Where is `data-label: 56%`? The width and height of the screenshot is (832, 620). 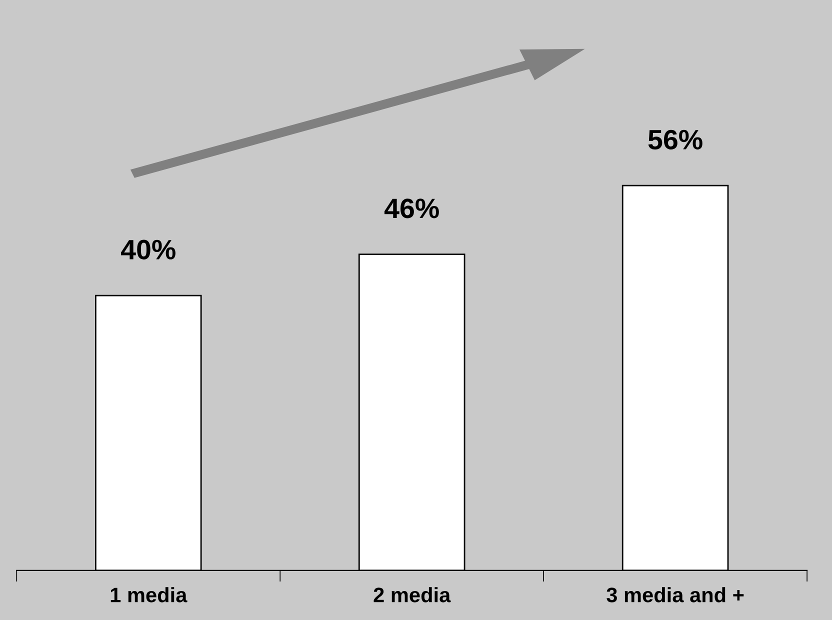
data-label: 56% is located at coordinates (675, 140).